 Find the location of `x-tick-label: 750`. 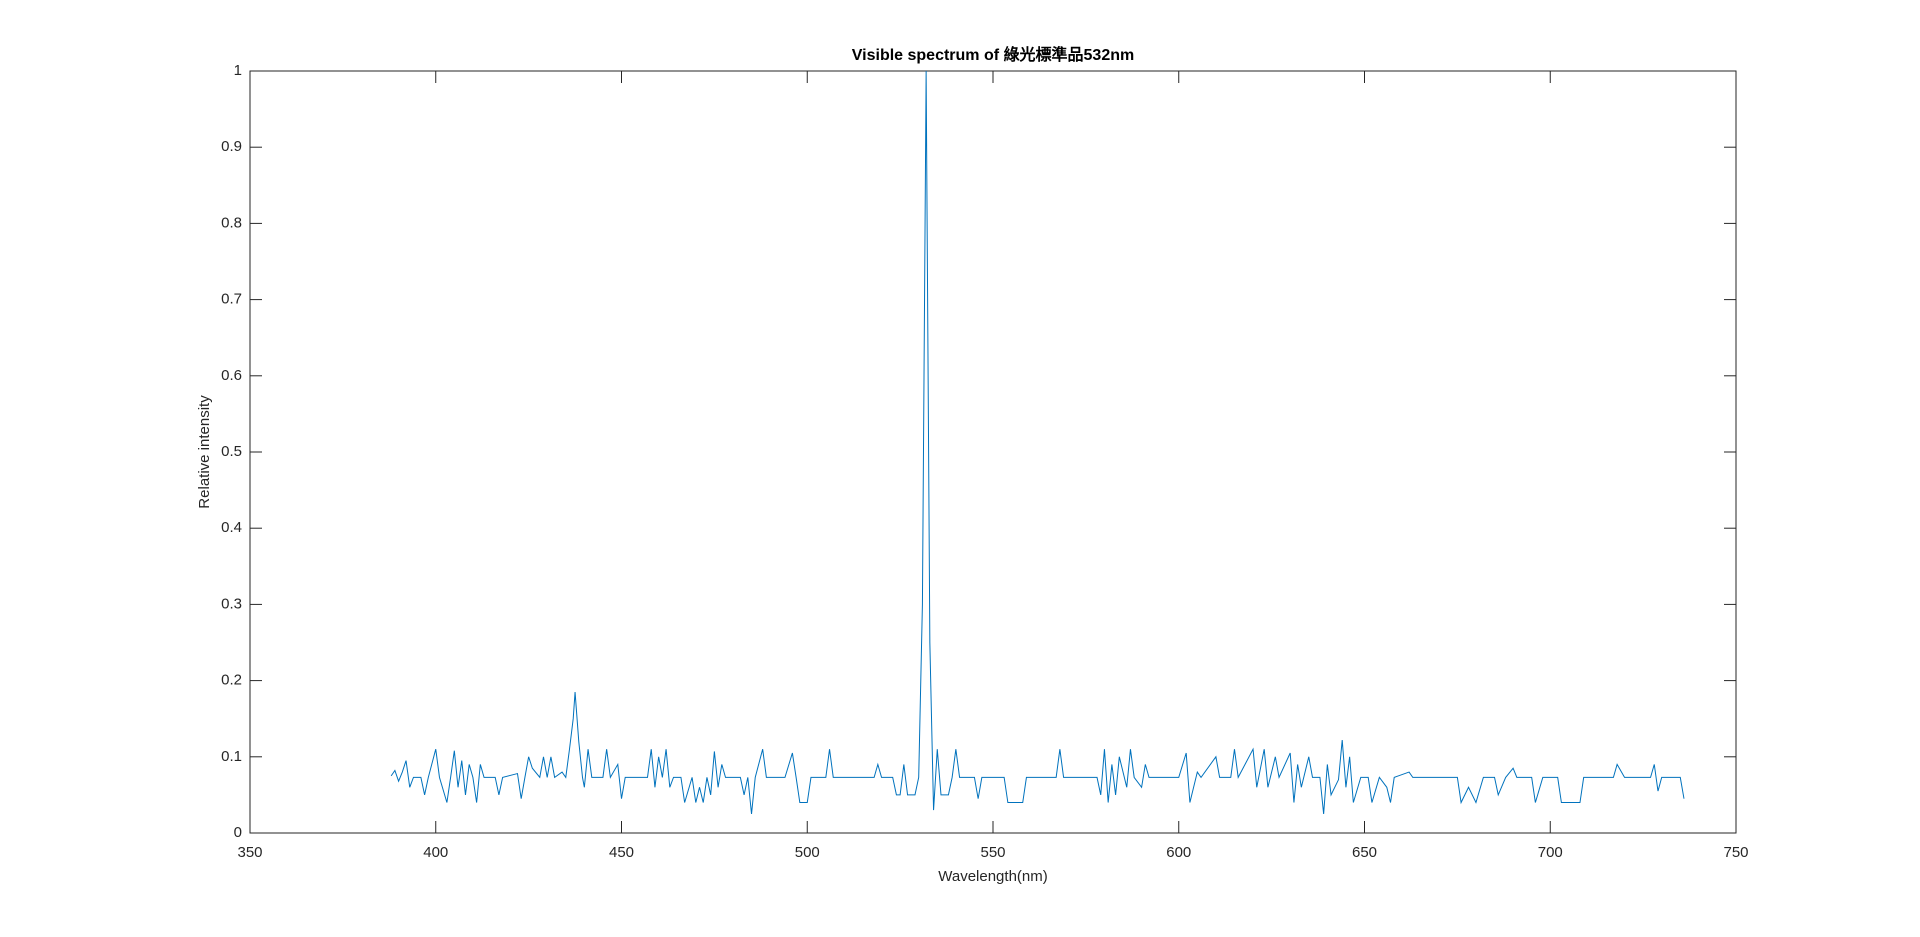

x-tick-label: 750 is located at coordinates (1735, 852).